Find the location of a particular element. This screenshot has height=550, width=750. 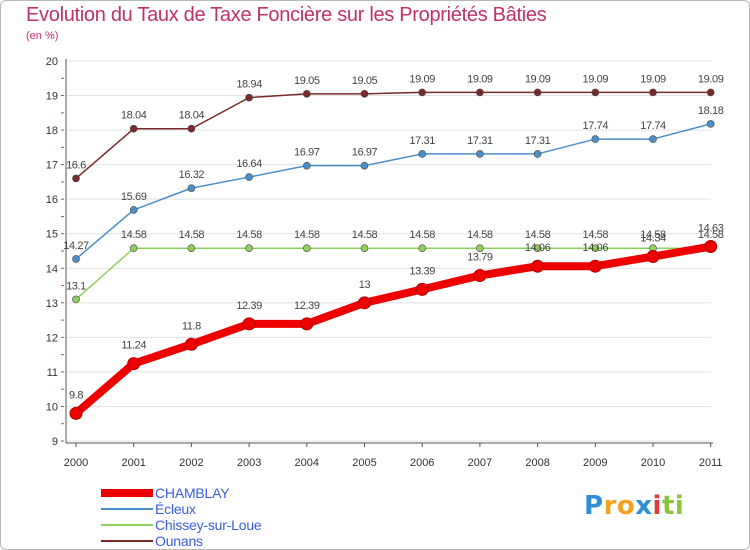

chart-legend: CHAMBLAY Écleux Chissey-sur-Loue Ounans is located at coordinates (181, 517).